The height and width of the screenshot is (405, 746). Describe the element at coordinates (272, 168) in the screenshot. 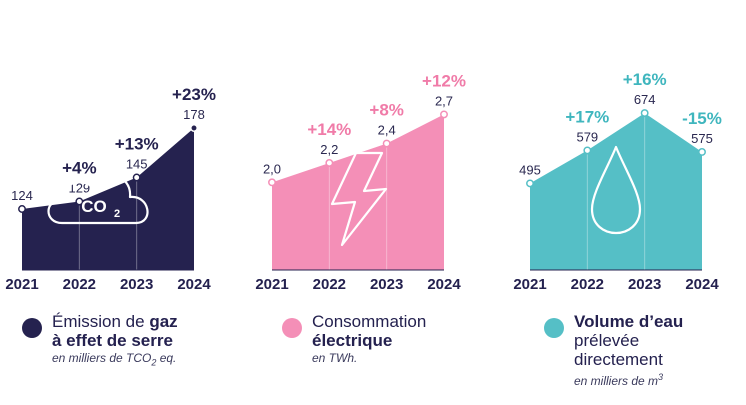

I see `chart-2-value-label: 2,0` at that location.